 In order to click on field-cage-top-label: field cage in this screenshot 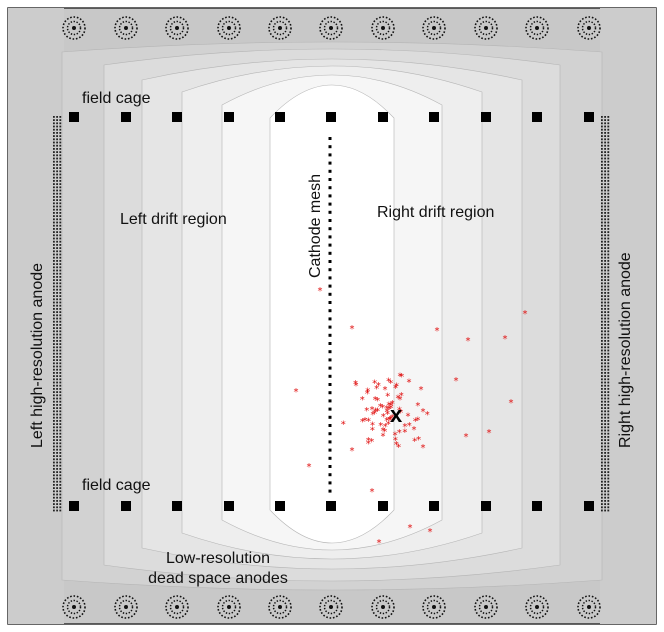, I will do `click(116, 98)`.